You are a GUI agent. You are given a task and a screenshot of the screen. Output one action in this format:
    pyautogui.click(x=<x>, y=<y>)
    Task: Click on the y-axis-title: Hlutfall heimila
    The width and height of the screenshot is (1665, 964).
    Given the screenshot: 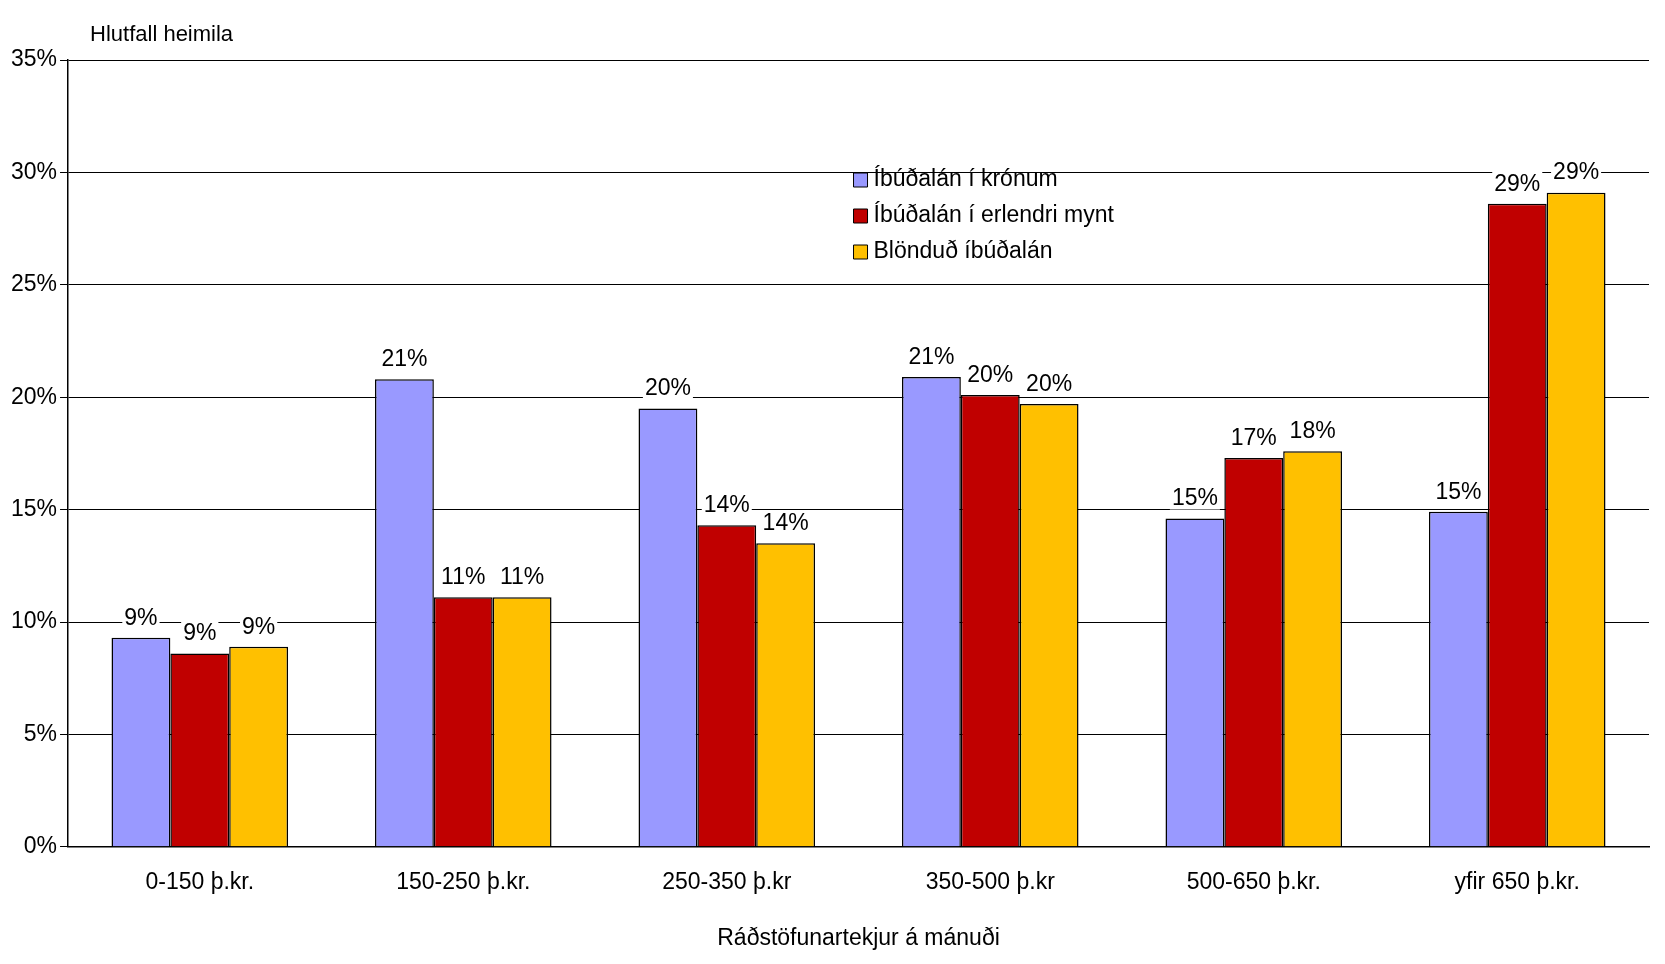 What is the action you would take?
    pyautogui.click(x=162, y=34)
    